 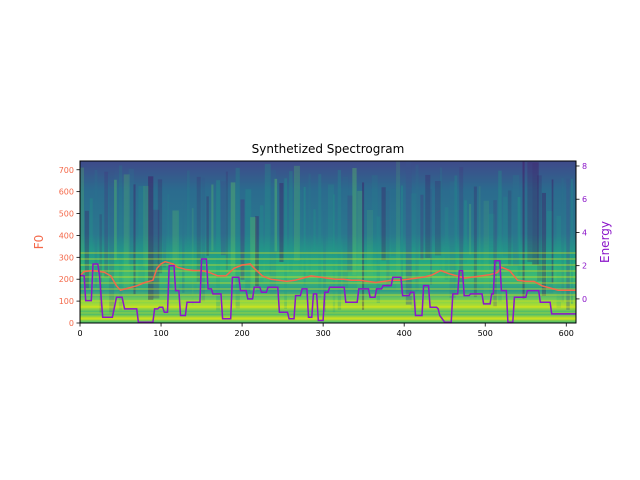 I want to click on y-axis-right: 0 2 4 6 8, so click(x=581, y=233).